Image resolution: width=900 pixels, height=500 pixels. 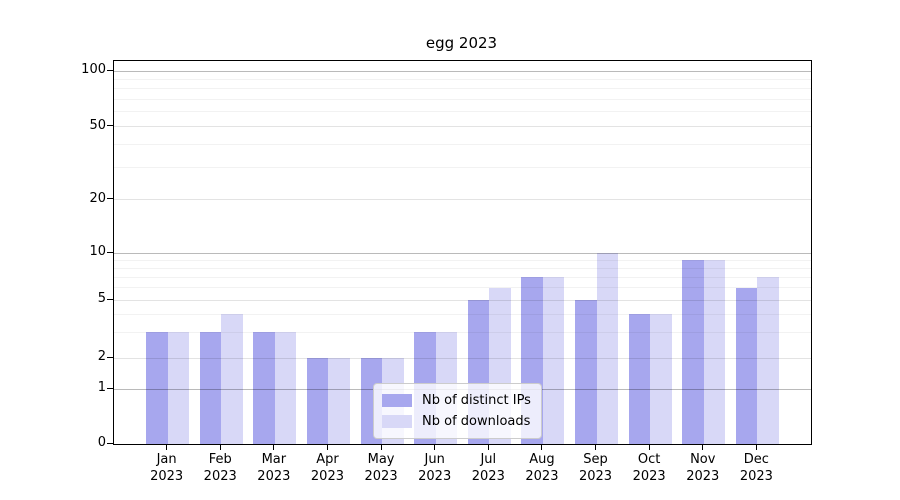 I want to click on legend: Nb of distinct IPs Nb of downloads, so click(x=457, y=411).